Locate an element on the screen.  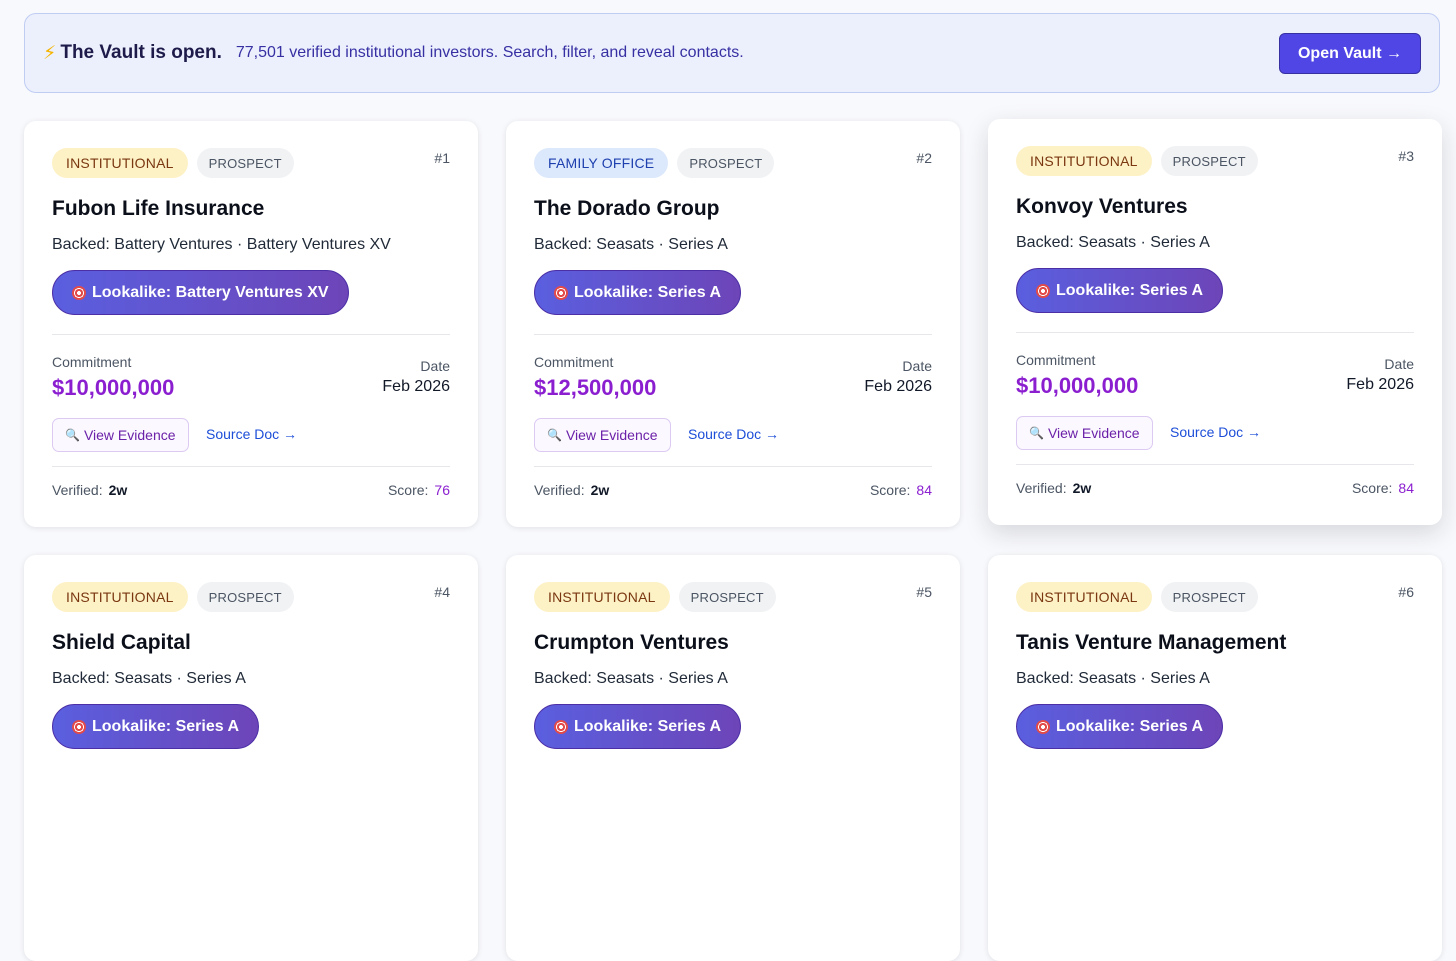
lookalike-button: Lookalike: Battery Ventures XV is located at coordinates (200, 292).